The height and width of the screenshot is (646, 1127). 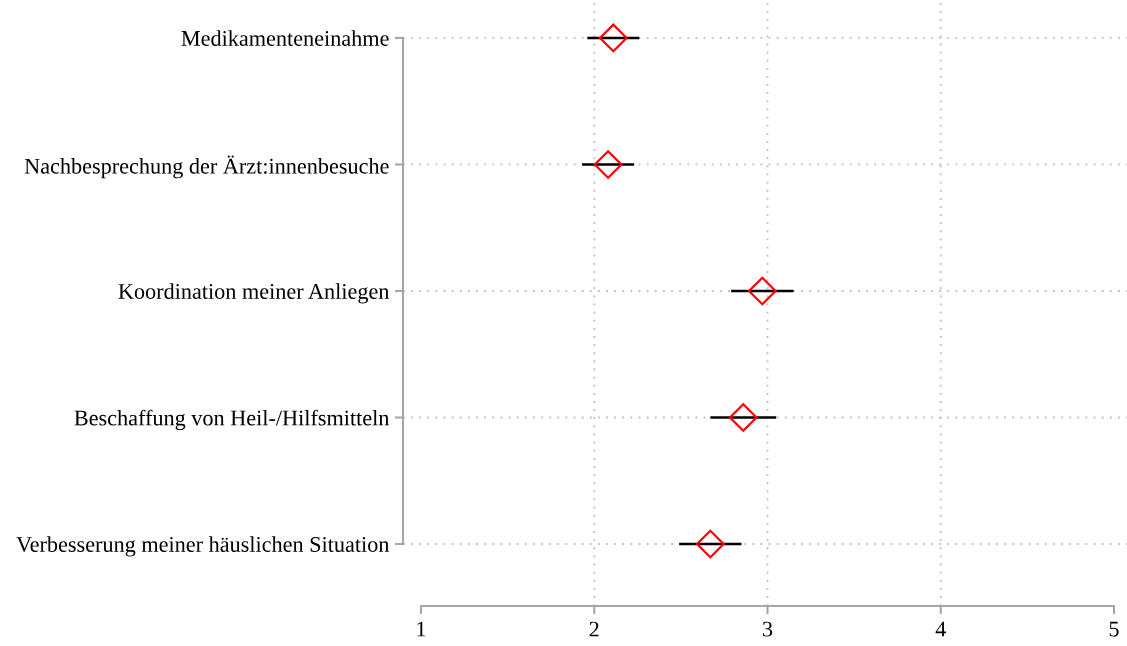 What do you see at coordinates (285, 38) in the screenshot?
I see `y-tick-label: Medikamenteneinahme` at bounding box center [285, 38].